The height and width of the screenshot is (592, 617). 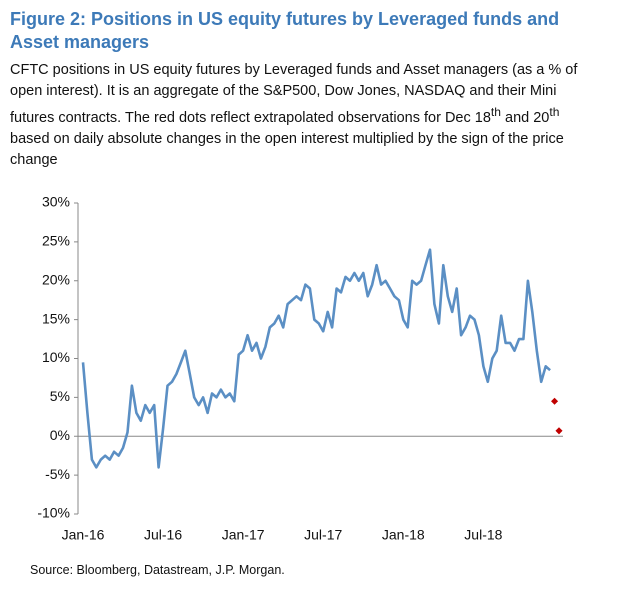 I want to click on y-tick-label: -10%, so click(x=53, y=513).